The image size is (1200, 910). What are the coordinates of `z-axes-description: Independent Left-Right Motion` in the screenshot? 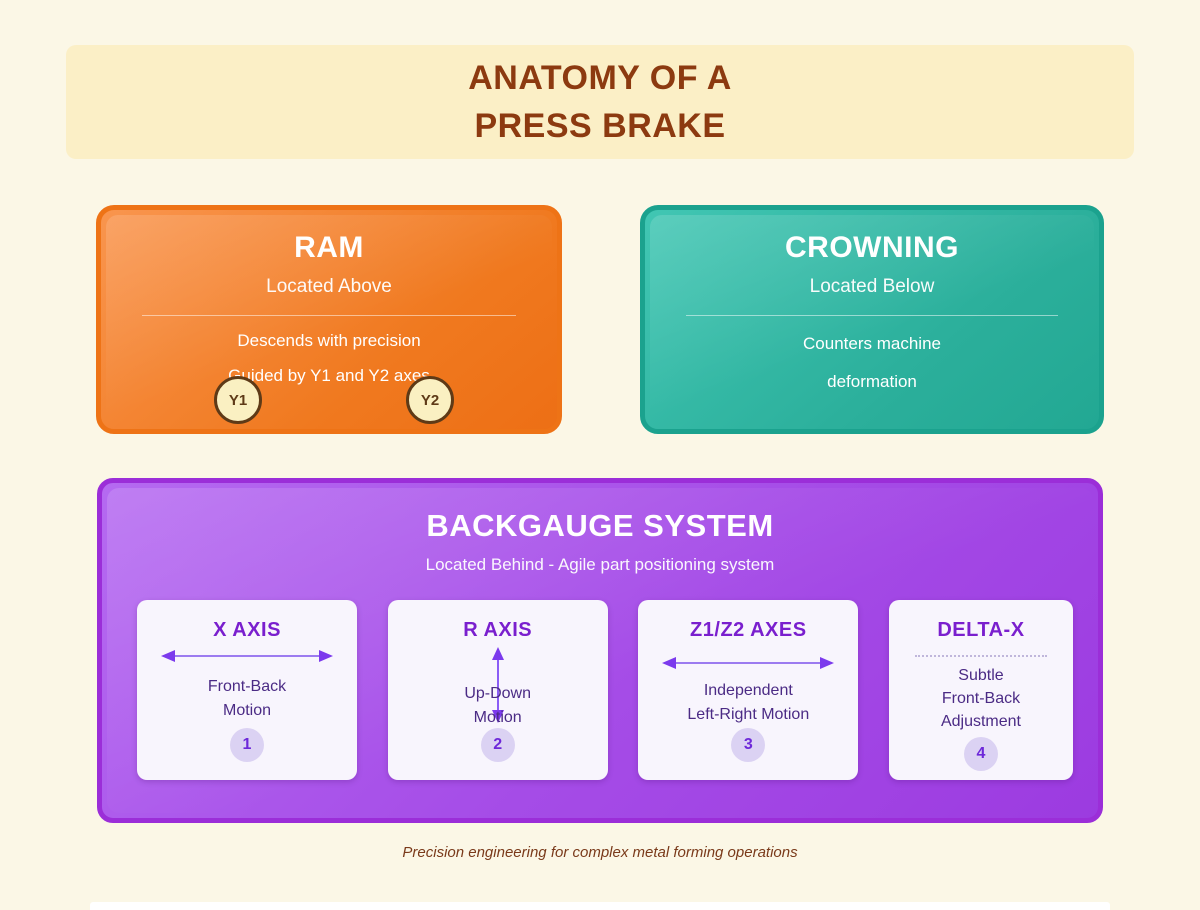 It's located at (748, 703).